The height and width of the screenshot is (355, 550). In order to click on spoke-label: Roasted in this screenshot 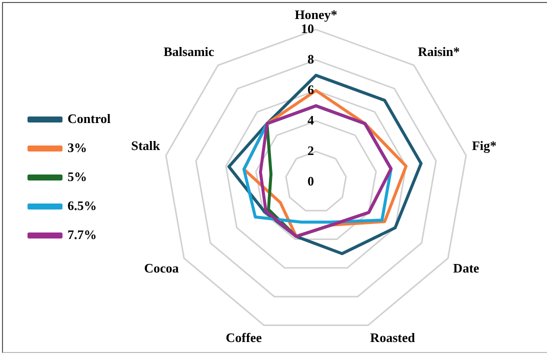, I will do `click(393, 338)`.